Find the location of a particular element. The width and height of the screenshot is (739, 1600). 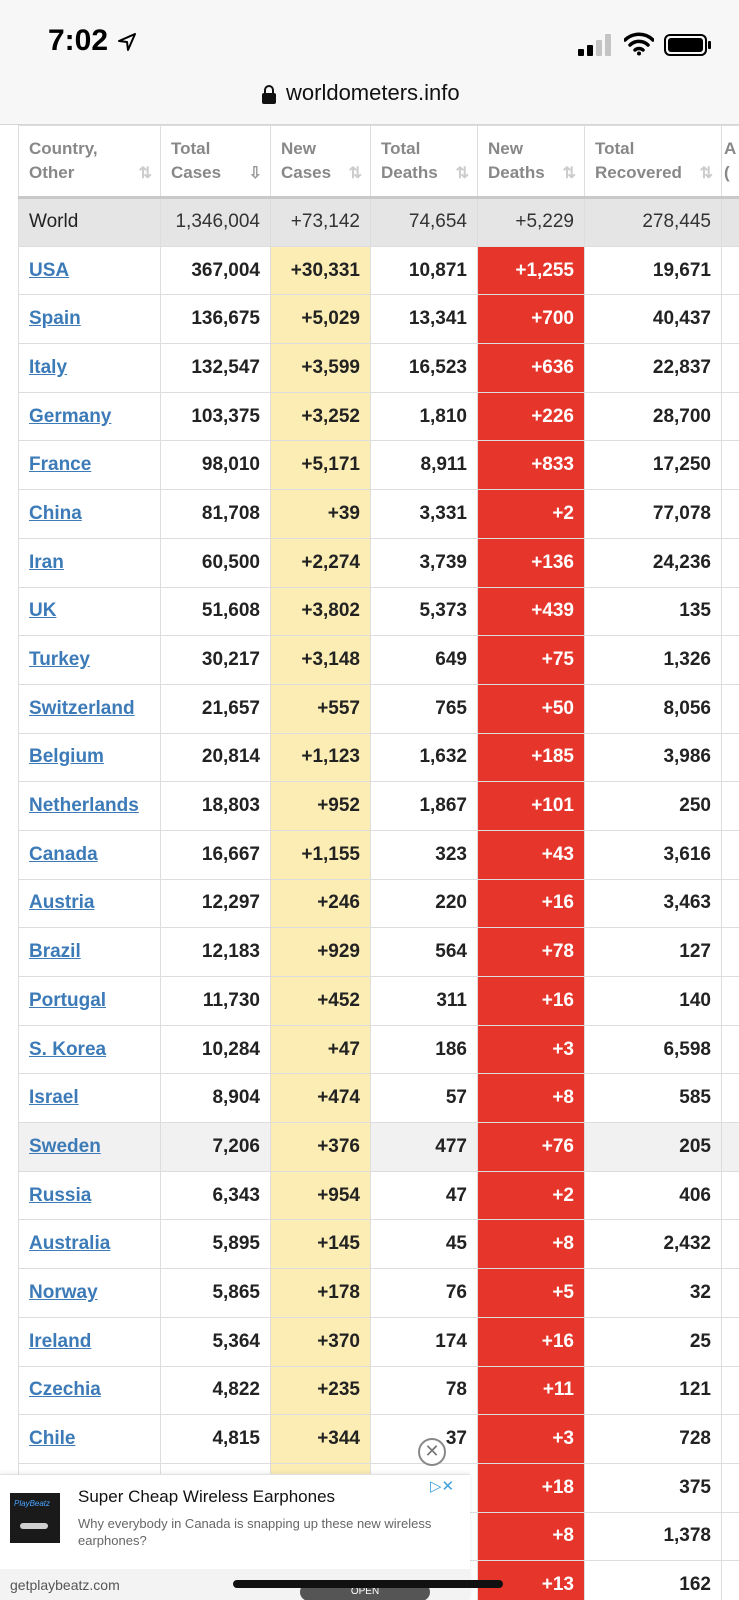

table-row: Portugal 11,730 +452 311 +16 140 is located at coordinates (378, 1001).